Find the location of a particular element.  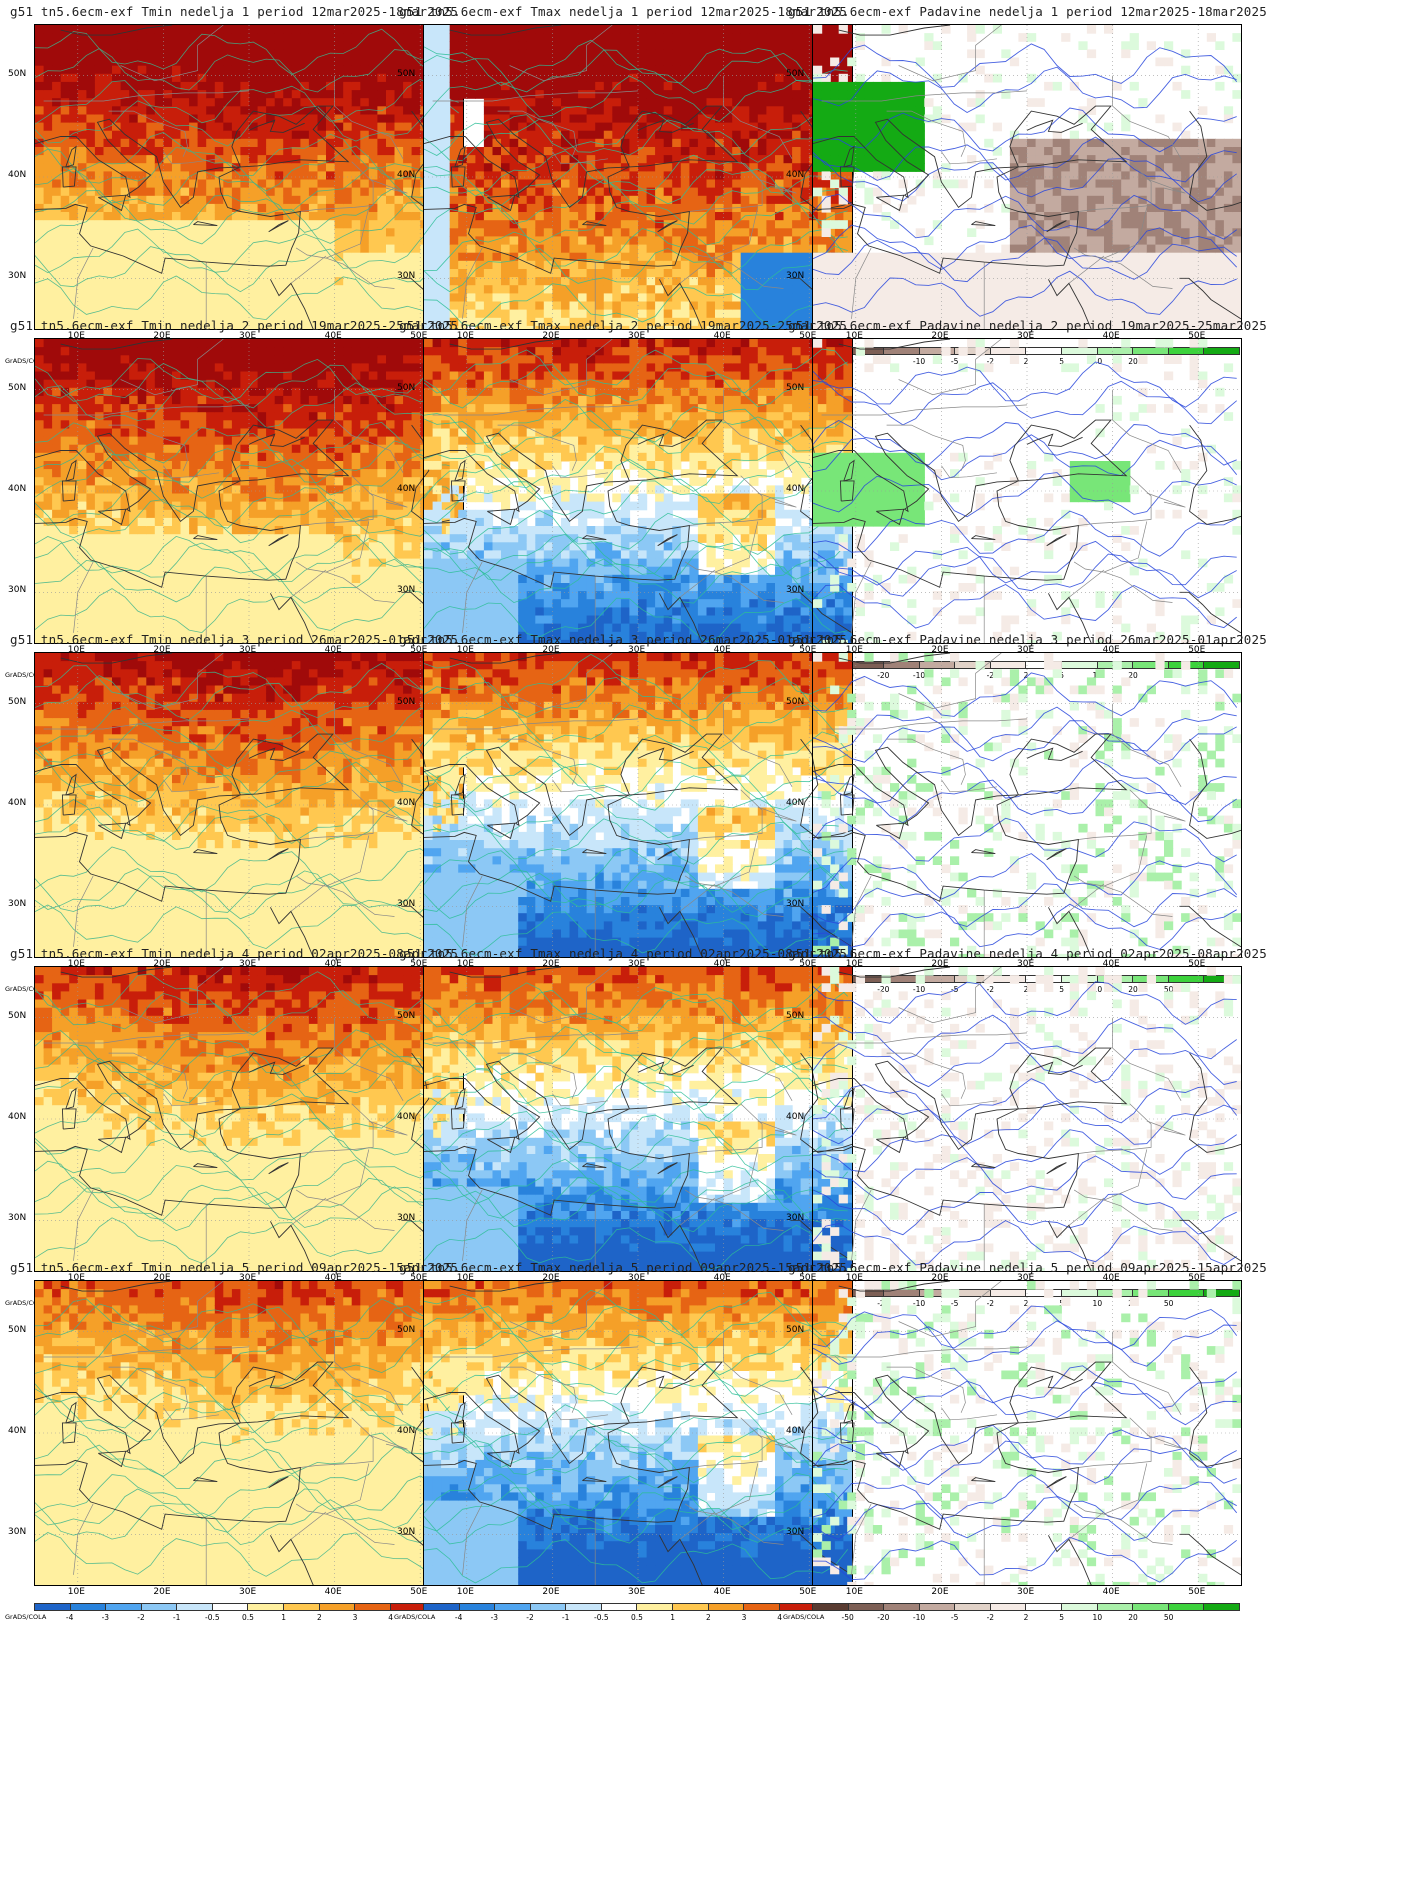

country-border is located at coordinates (388, 186).